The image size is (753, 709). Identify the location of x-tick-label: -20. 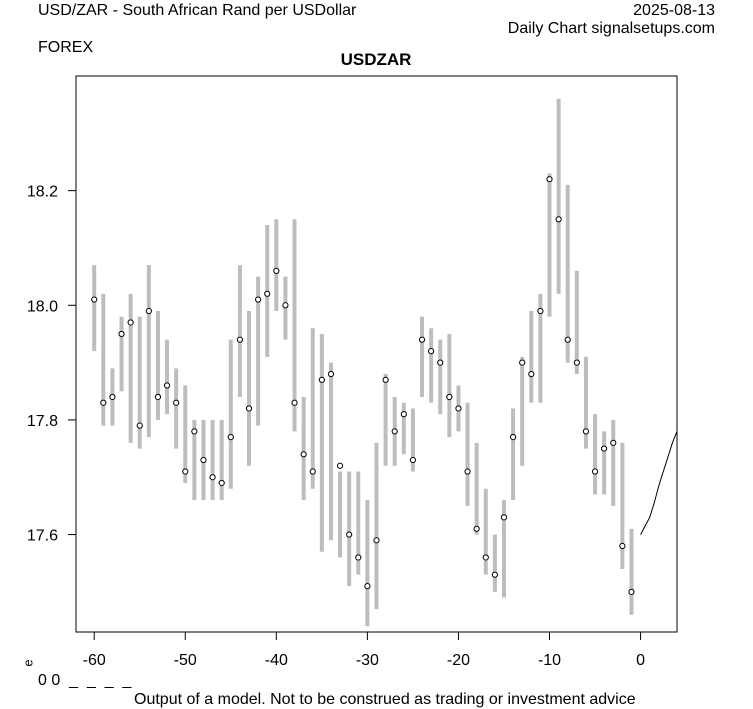
(458, 660).